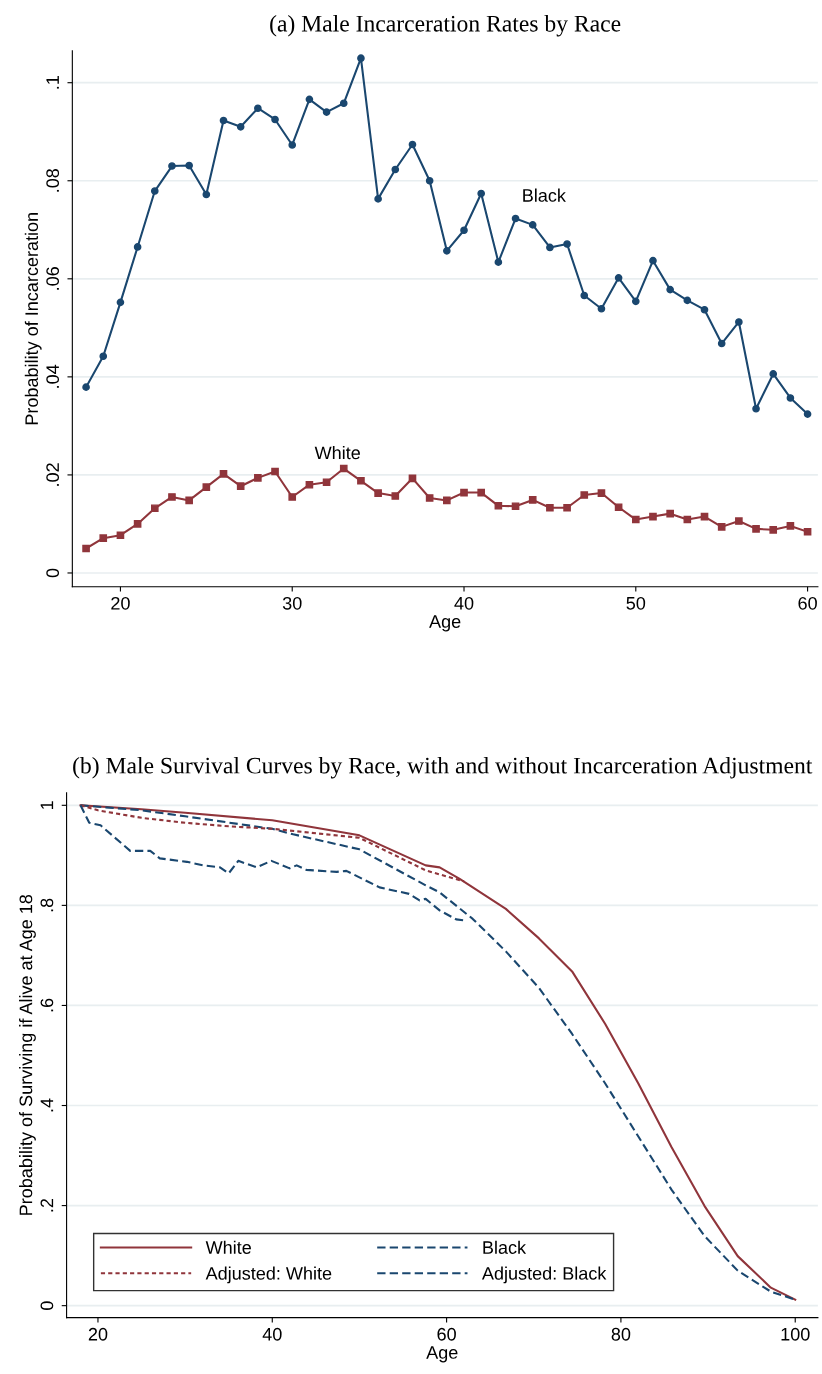 The image size is (822, 1374). I want to click on y-tick-label: .2, so click(47, 1205).